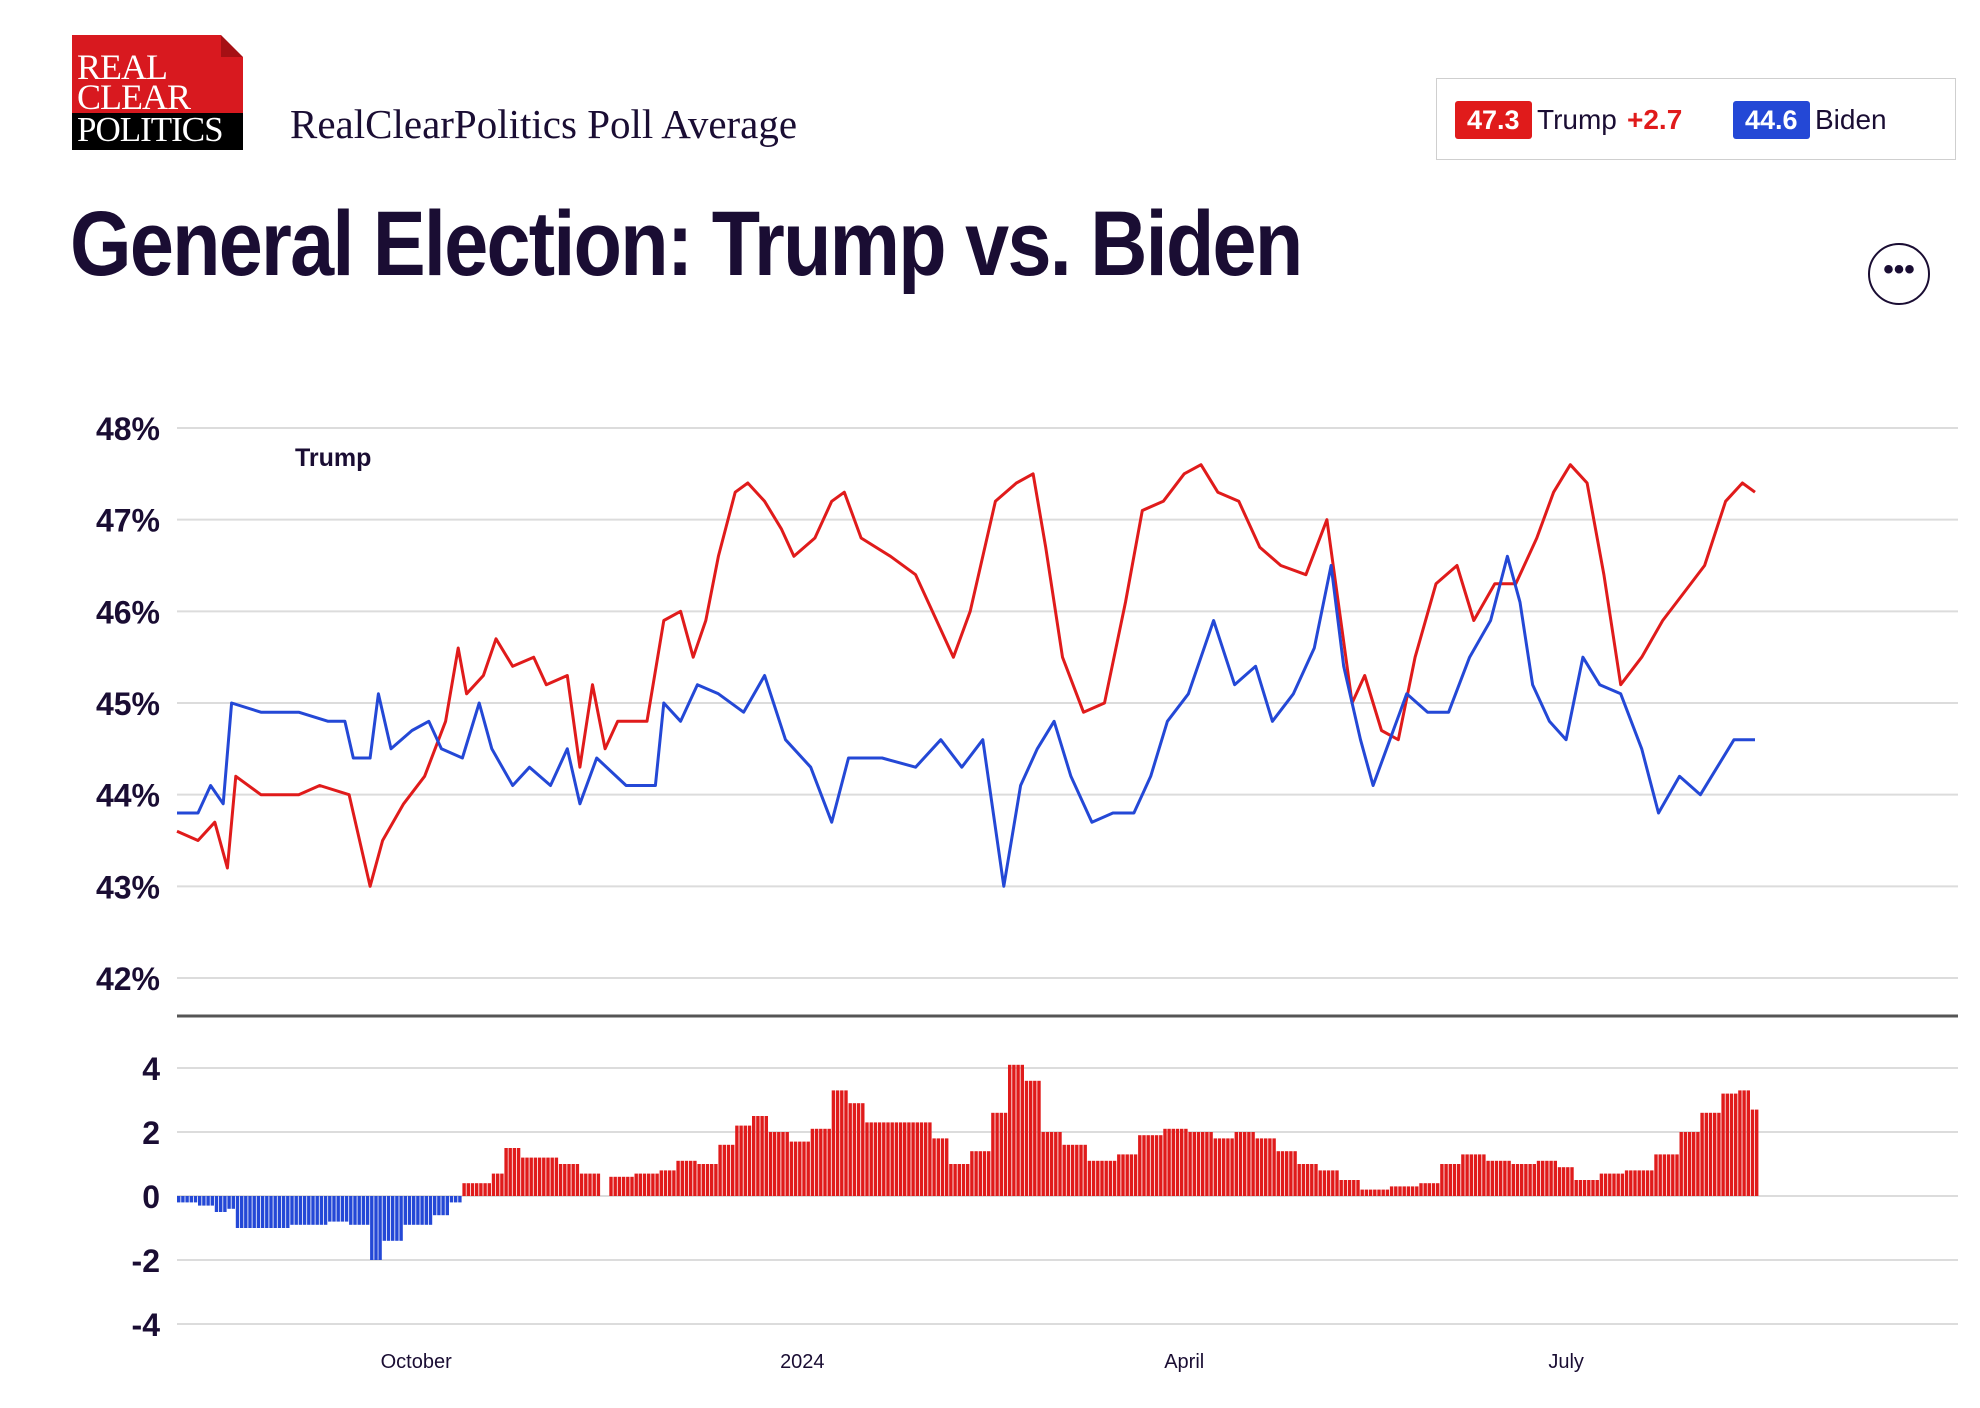 The image size is (1980, 1408). What do you see at coordinates (128, 979) in the screenshot?
I see `y-tick-label: 42%` at bounding box center [128, 979].